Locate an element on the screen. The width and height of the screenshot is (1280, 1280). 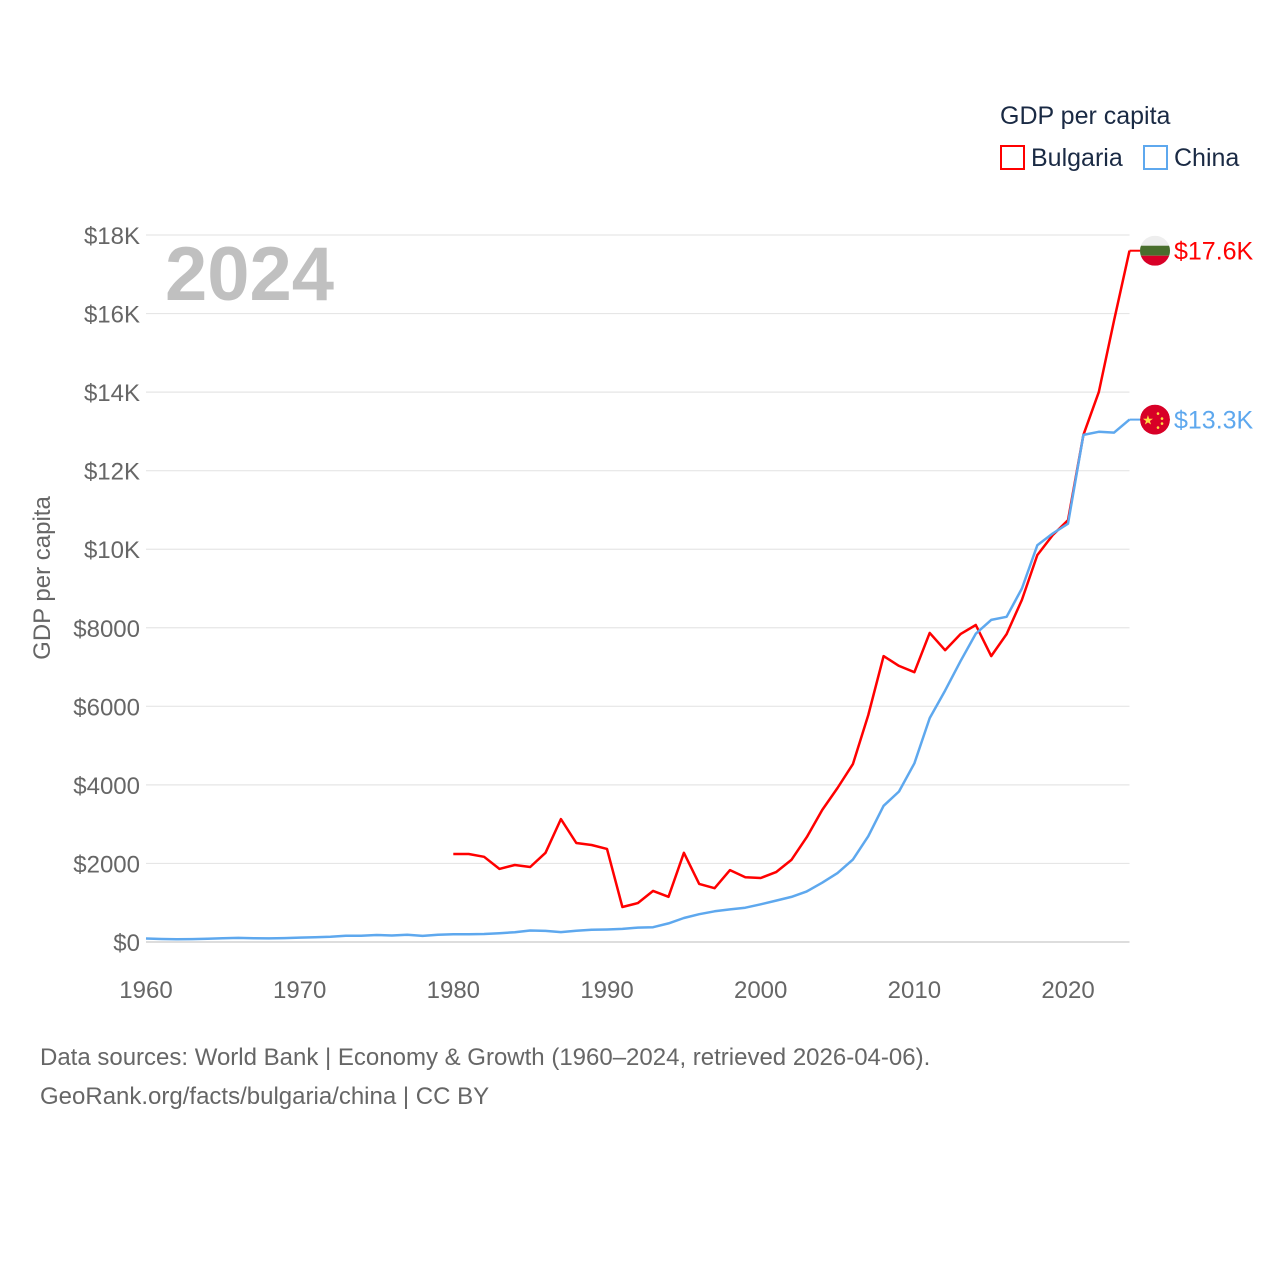
x-tick-label: 2010 is located at coordinates (914, 990).